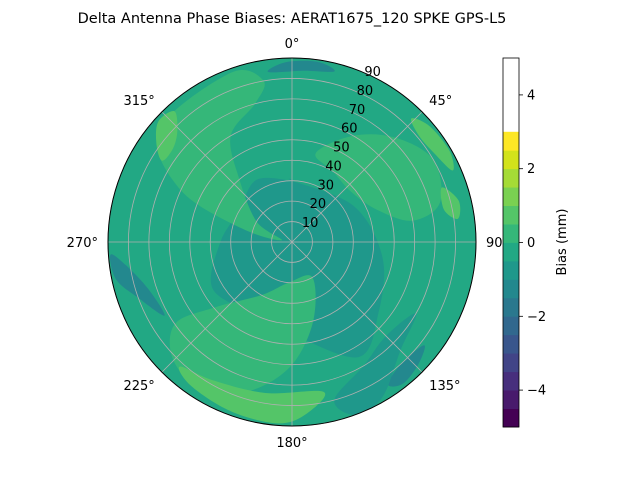 The height and width of the screenshot is (484, 640). I want to click on theta-tick-label: 45°, so click(440, 101).